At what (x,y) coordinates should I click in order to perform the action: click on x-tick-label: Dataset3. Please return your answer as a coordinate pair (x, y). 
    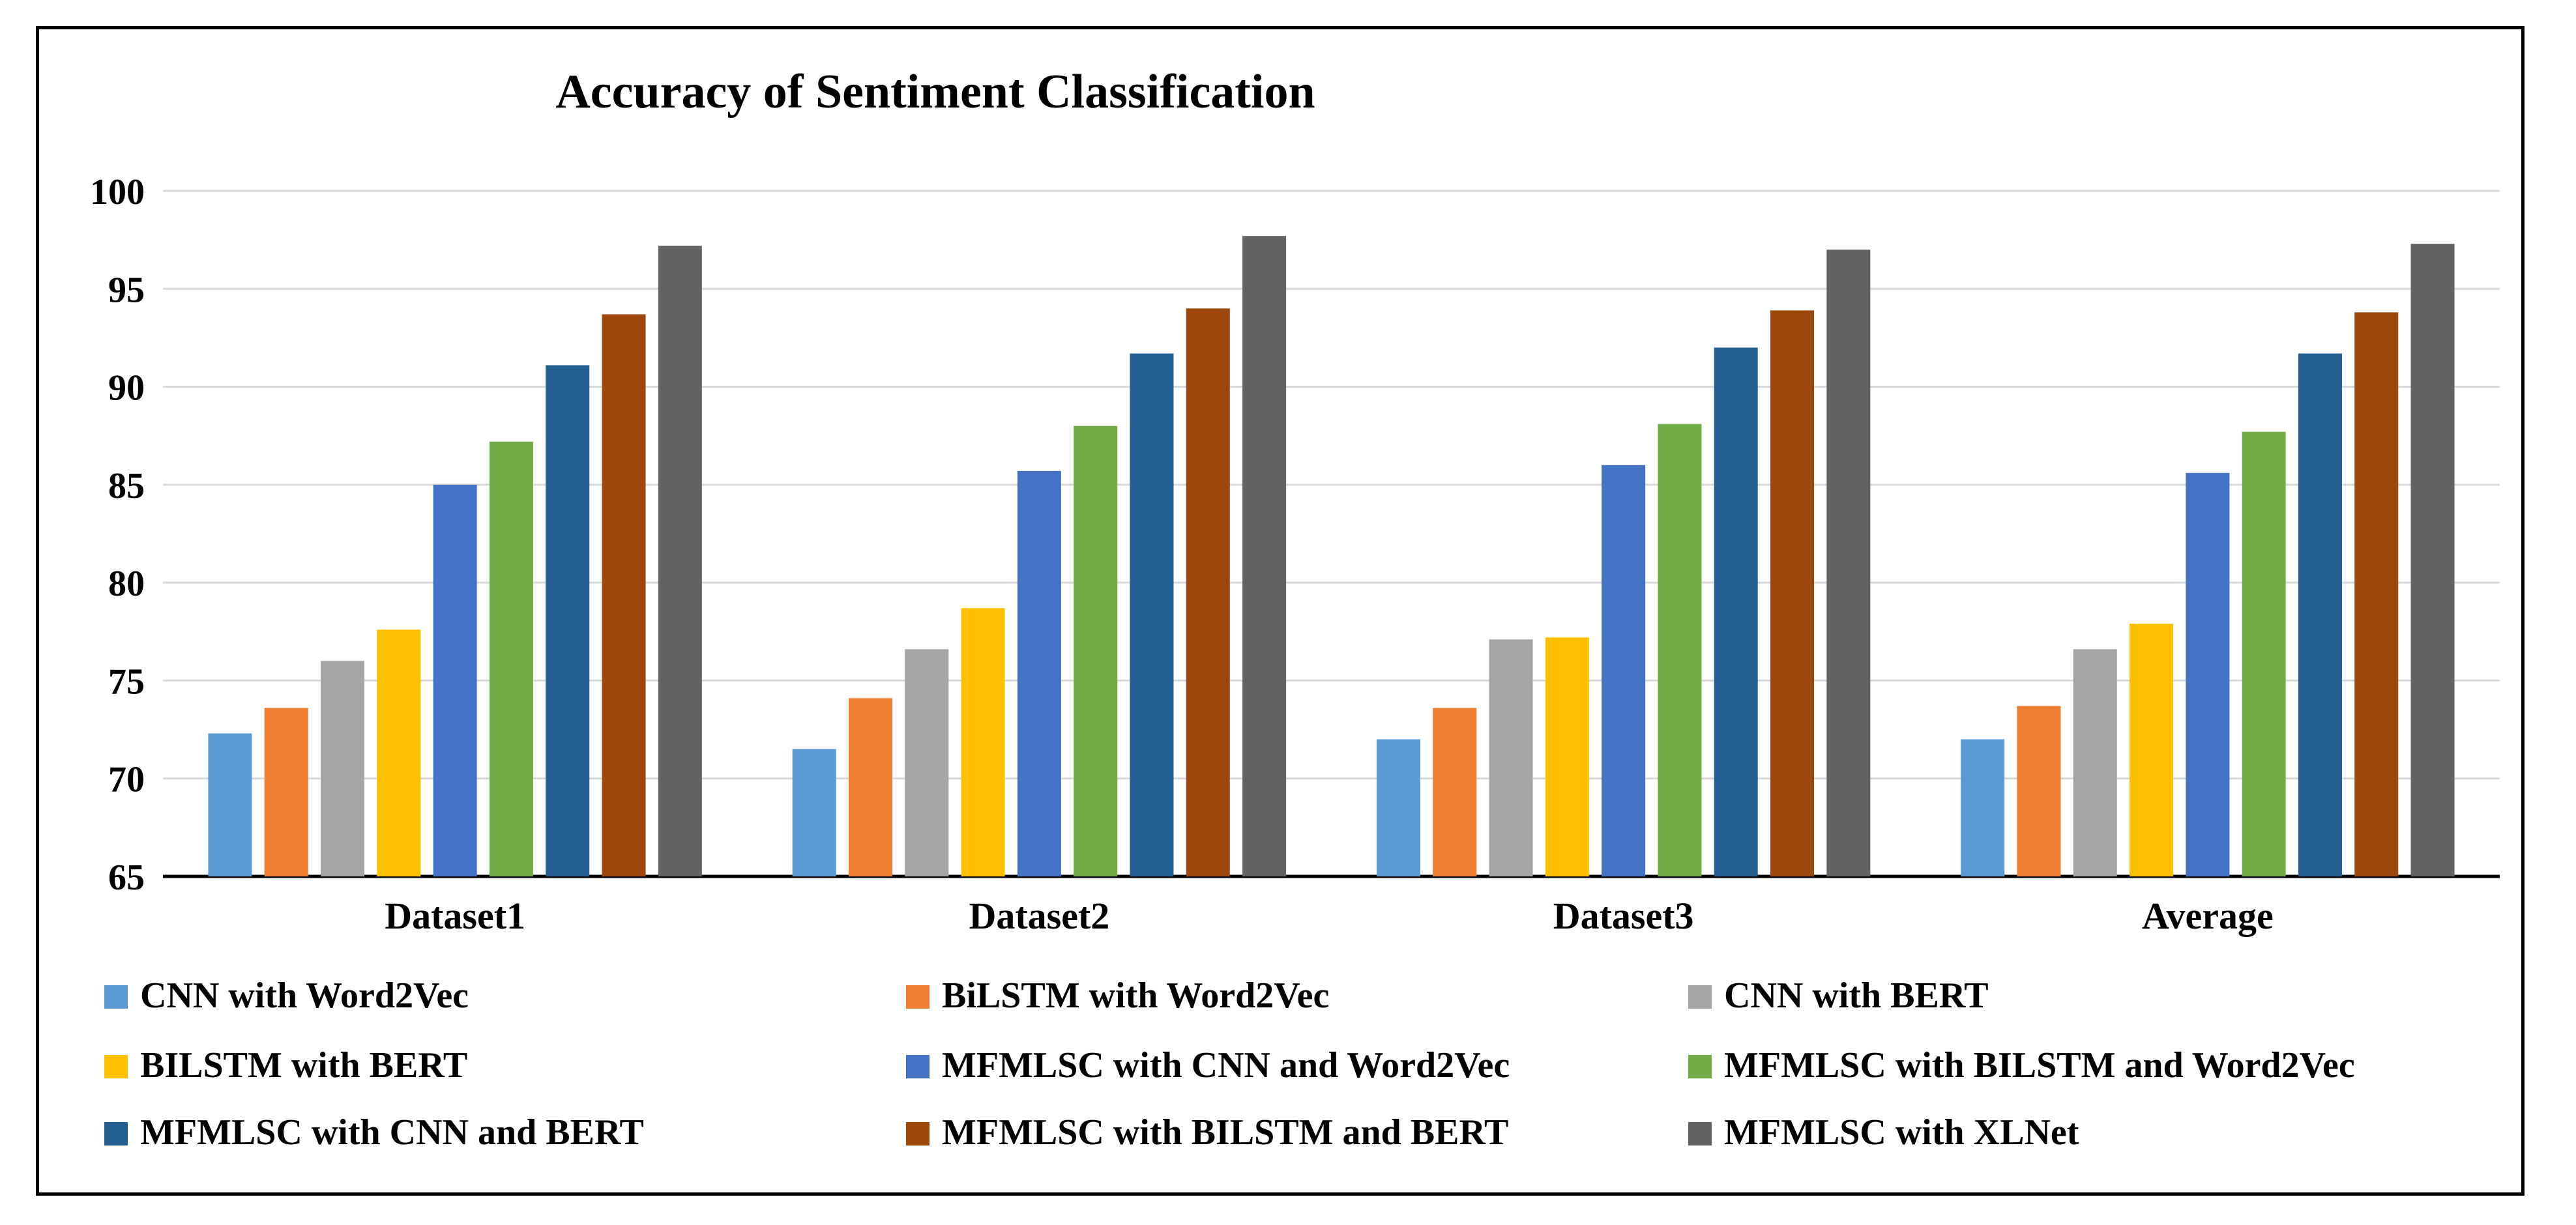
    Looking at the image, I should click on (1623, 916).